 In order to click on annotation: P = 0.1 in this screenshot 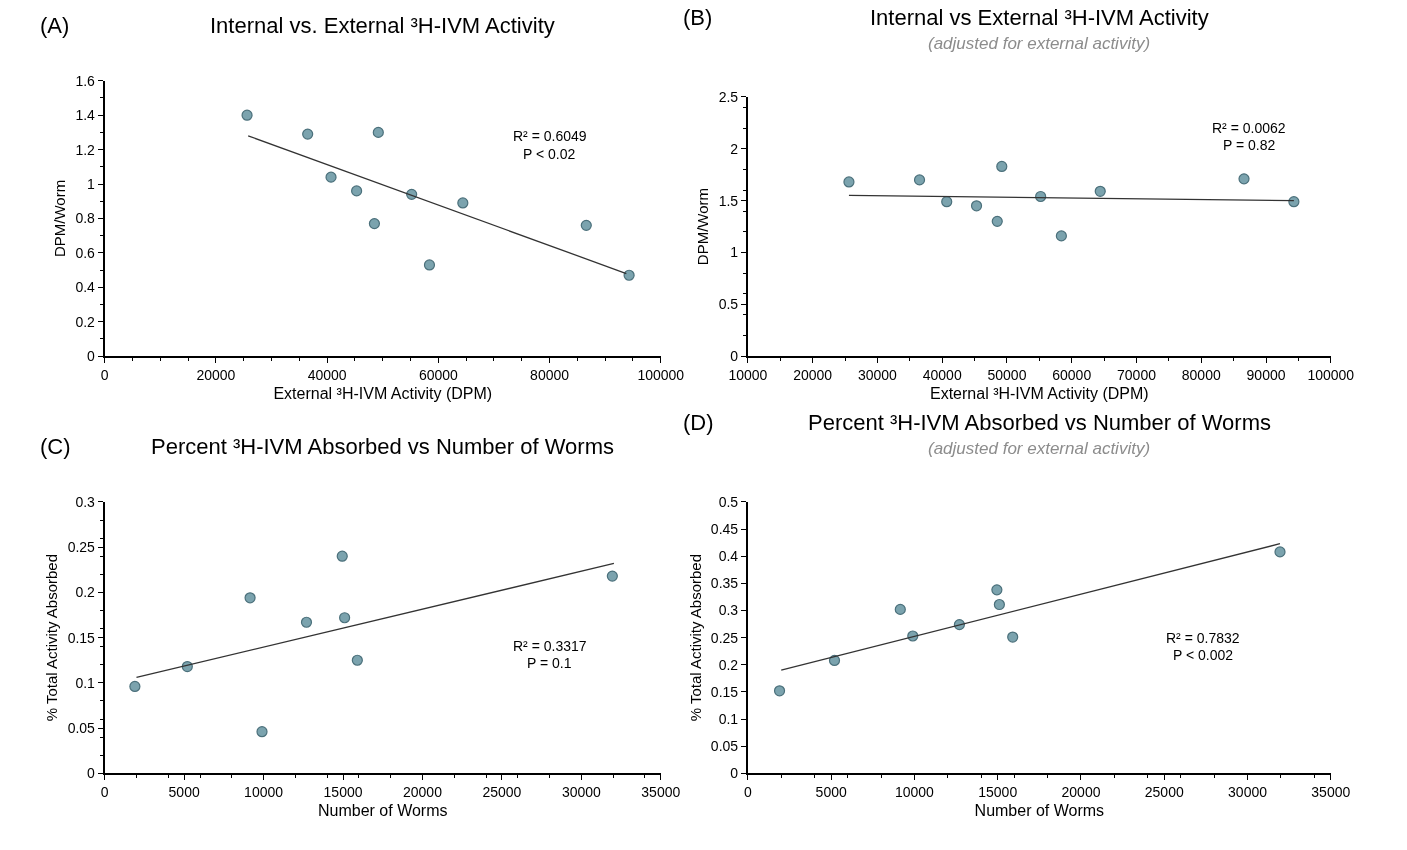, I will do `click(549, 663)`.